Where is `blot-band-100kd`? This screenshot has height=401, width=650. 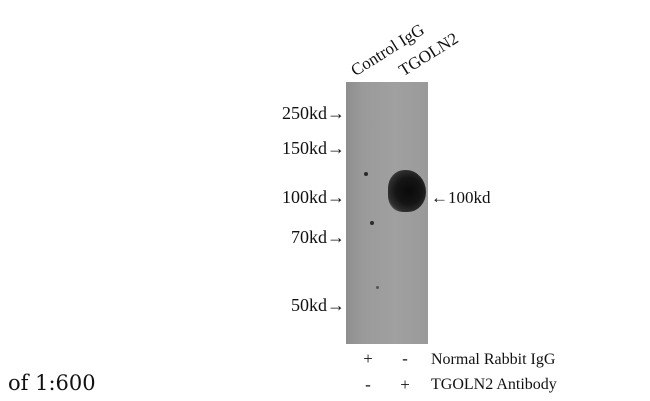
blot-band-100kd is located at coordinates (407, 191).